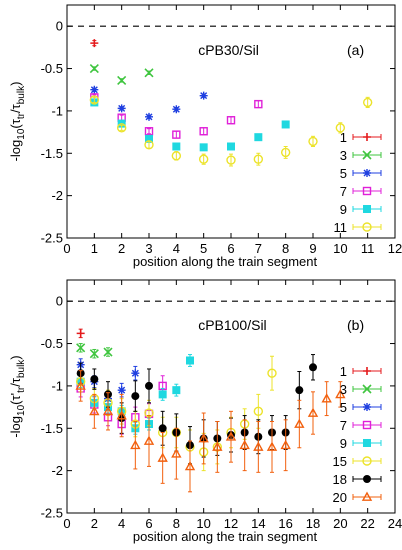 This screenshot has height=550, width=402. Describe the element at coordinates (340, 523) in the screenshot. I see `x-tick-label: 20` at that location.